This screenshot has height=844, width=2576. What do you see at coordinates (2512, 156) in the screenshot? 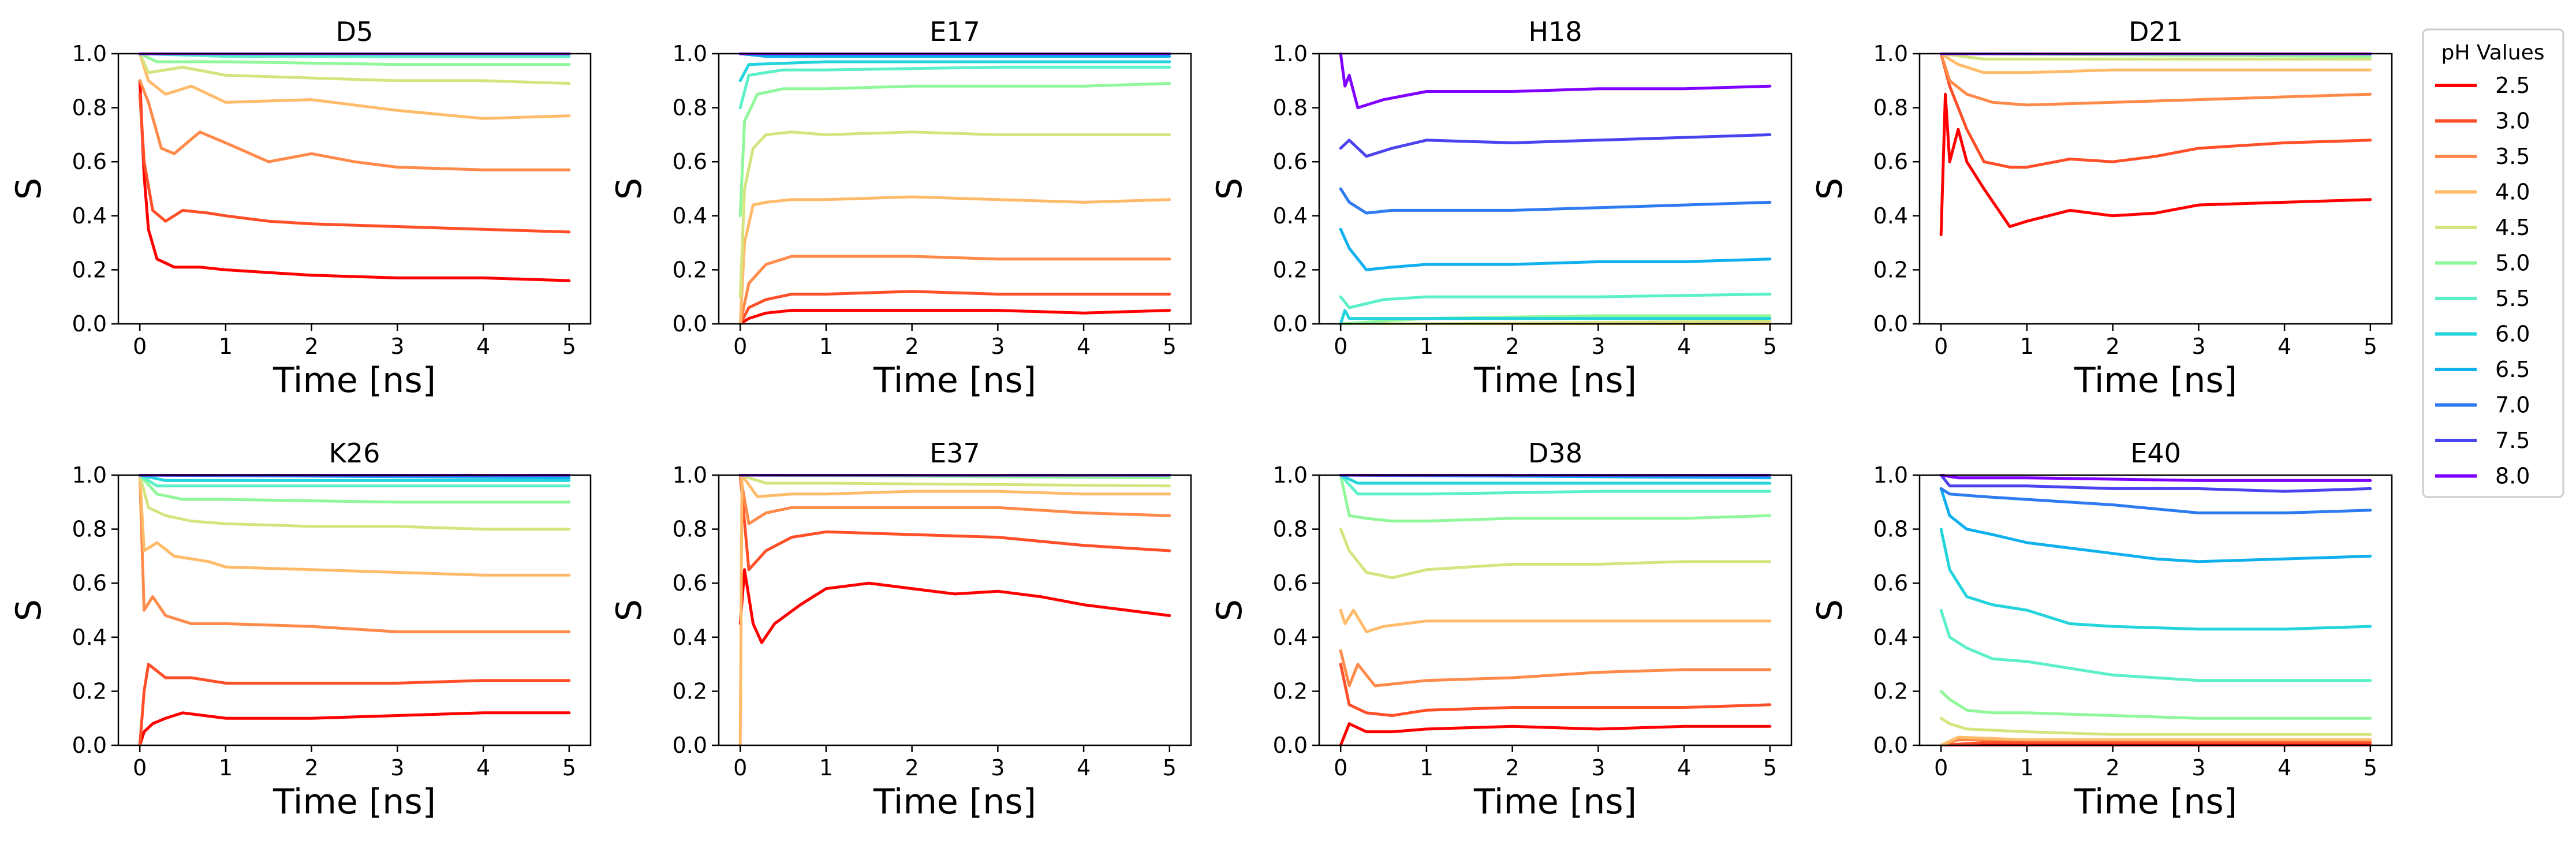
I see `legend-label: 3.5` at bounding box center [2512, 156].